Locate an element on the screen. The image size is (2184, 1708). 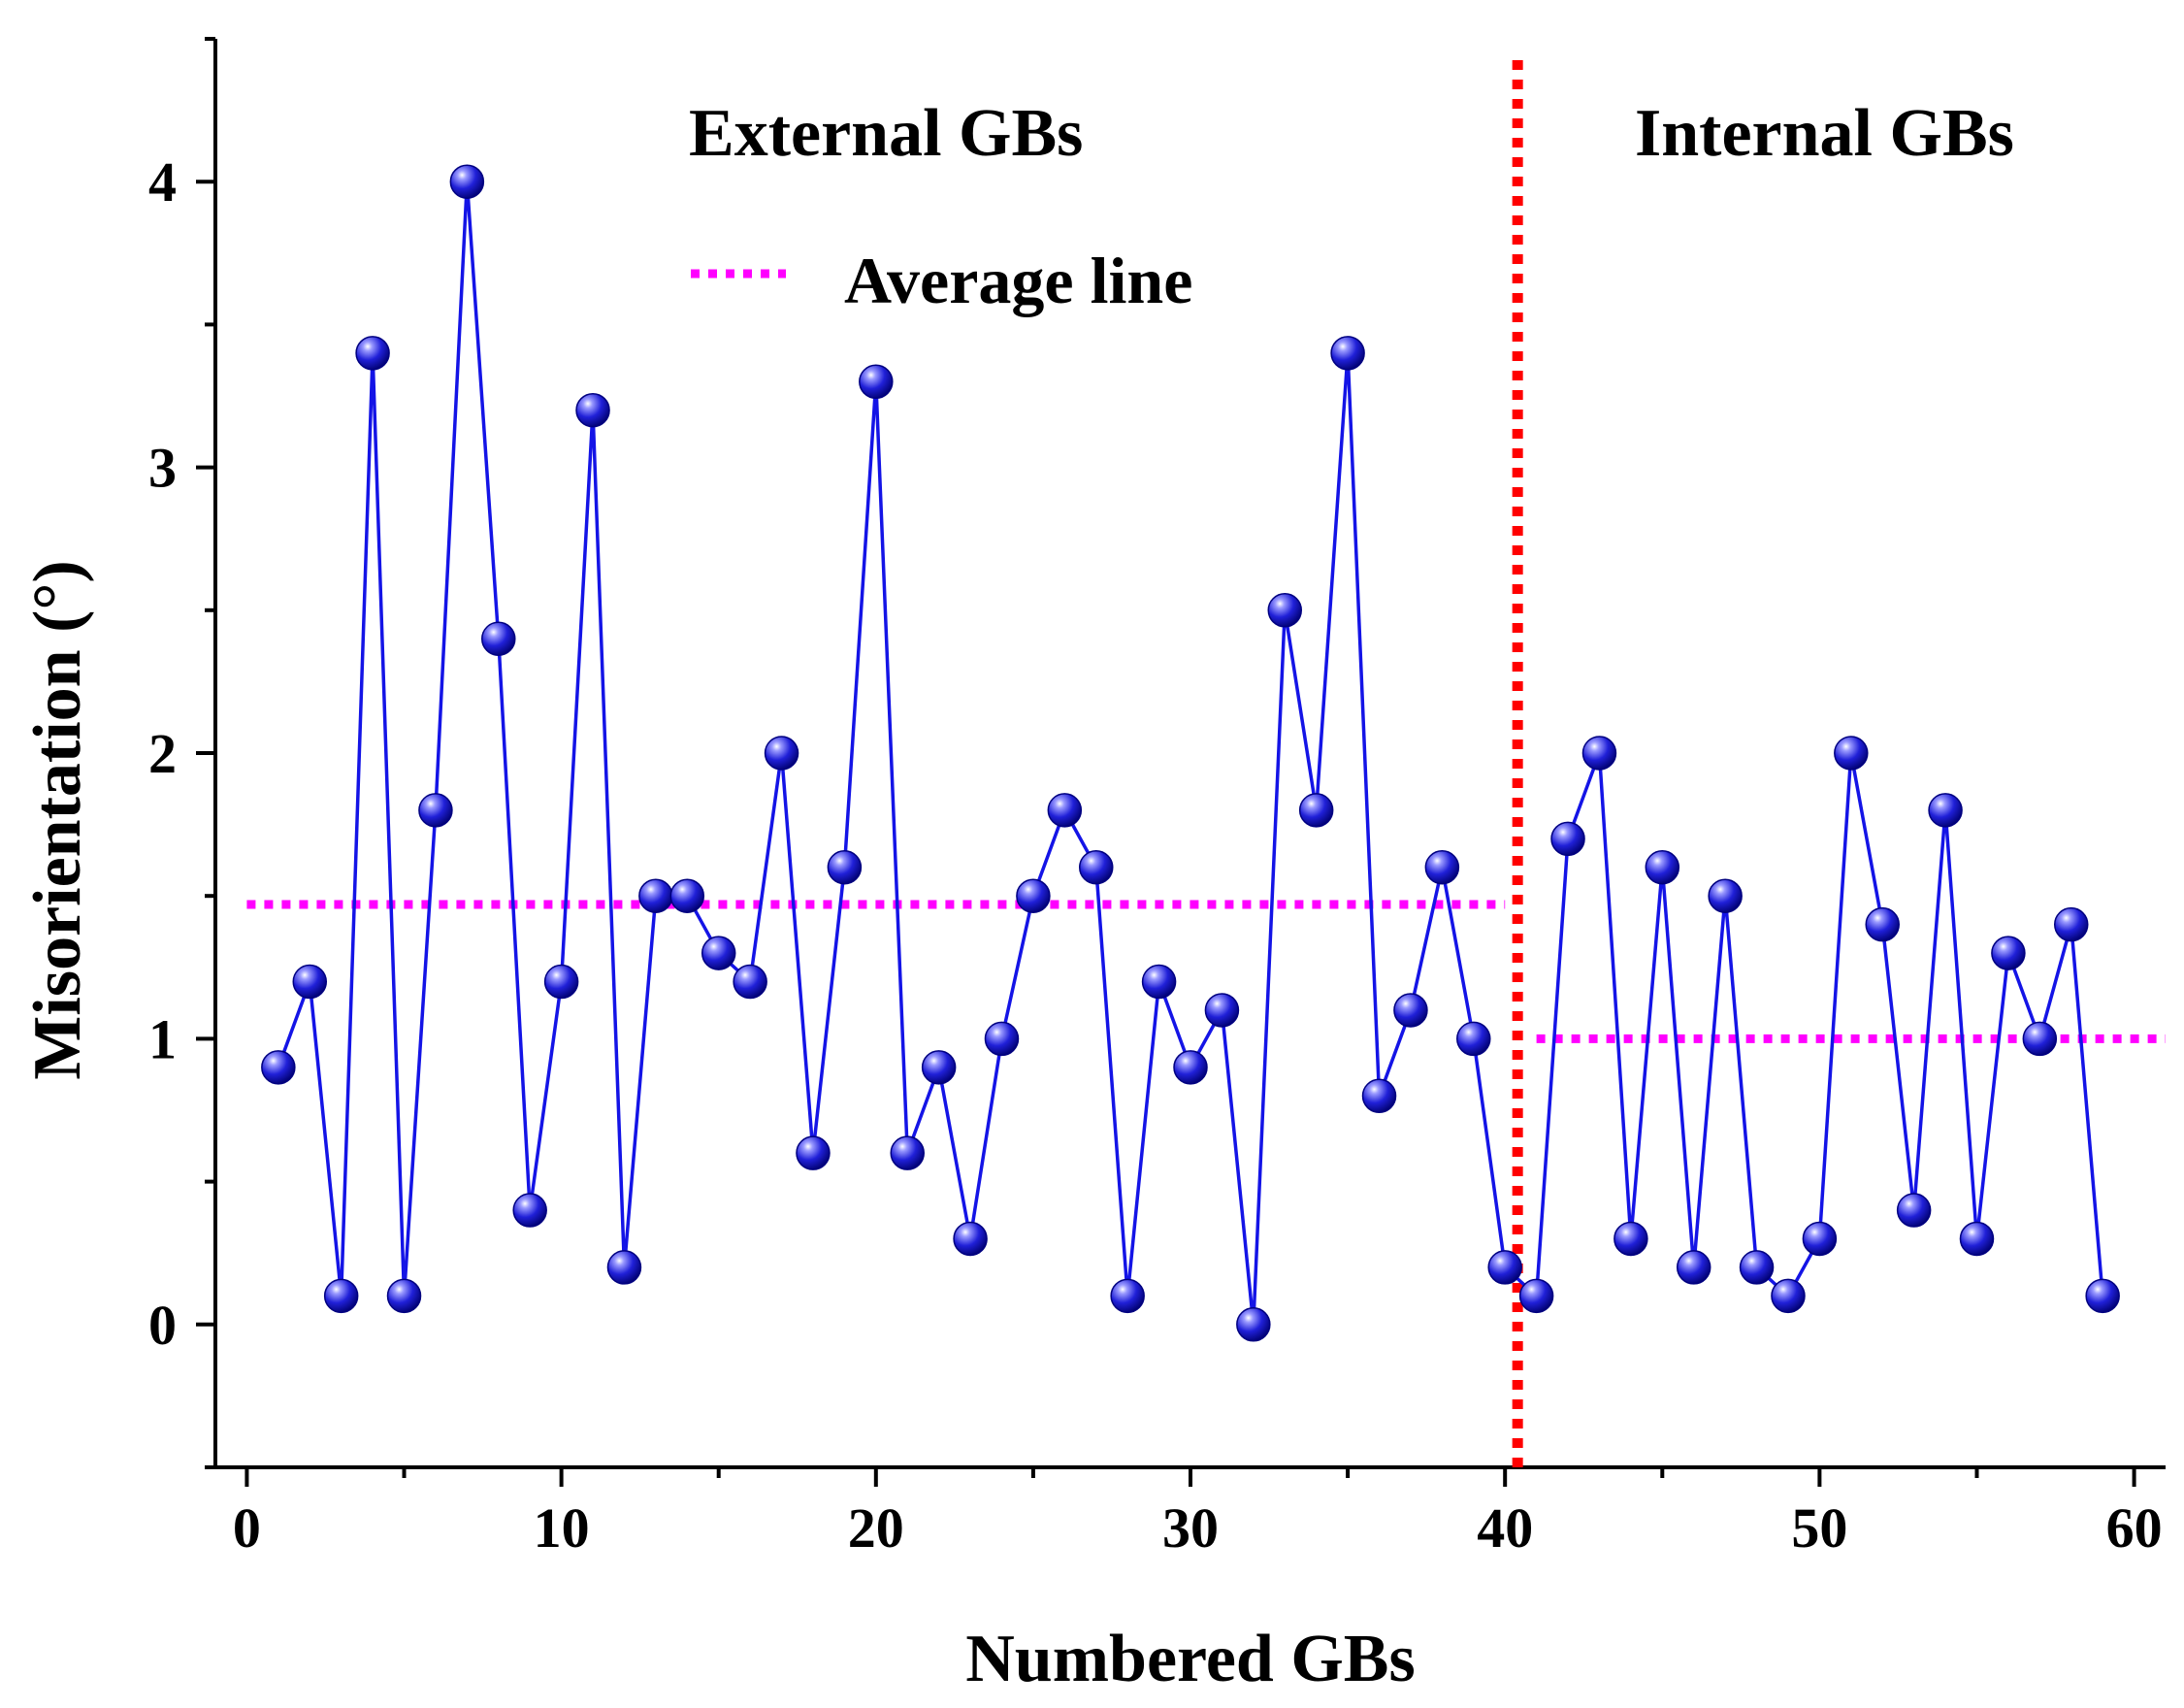
y-tick-label: 0 is located at coordinates (162, 1325).